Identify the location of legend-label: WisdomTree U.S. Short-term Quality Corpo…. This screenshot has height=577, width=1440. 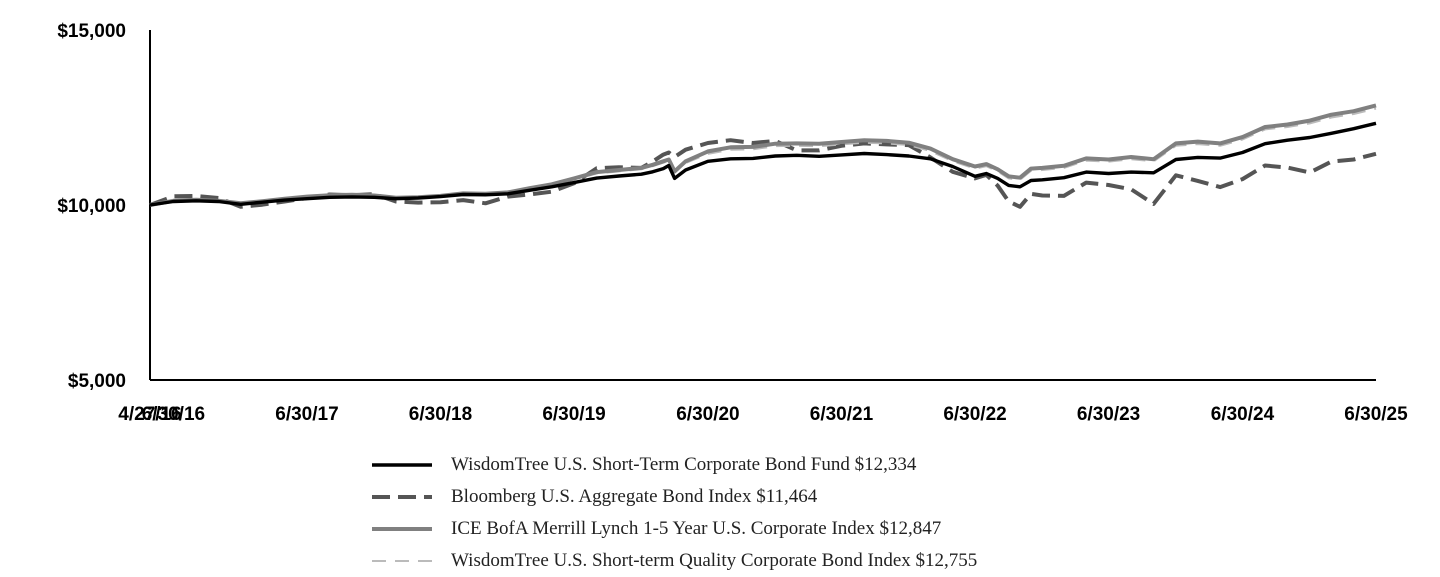
(714, 560).